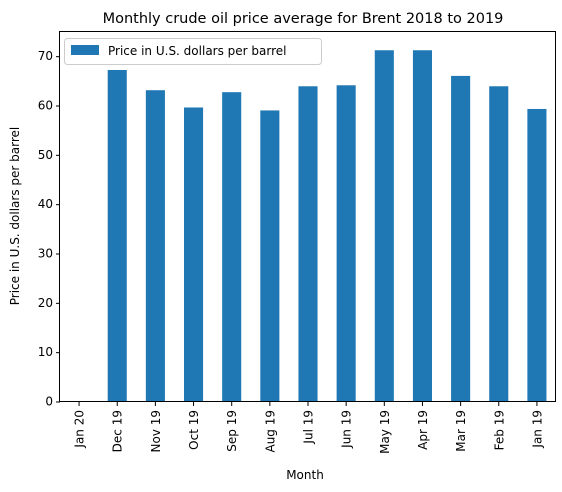 This screenshot has height=492, width=562. I want to click on y-tick-label: 30, so click(45, 254).